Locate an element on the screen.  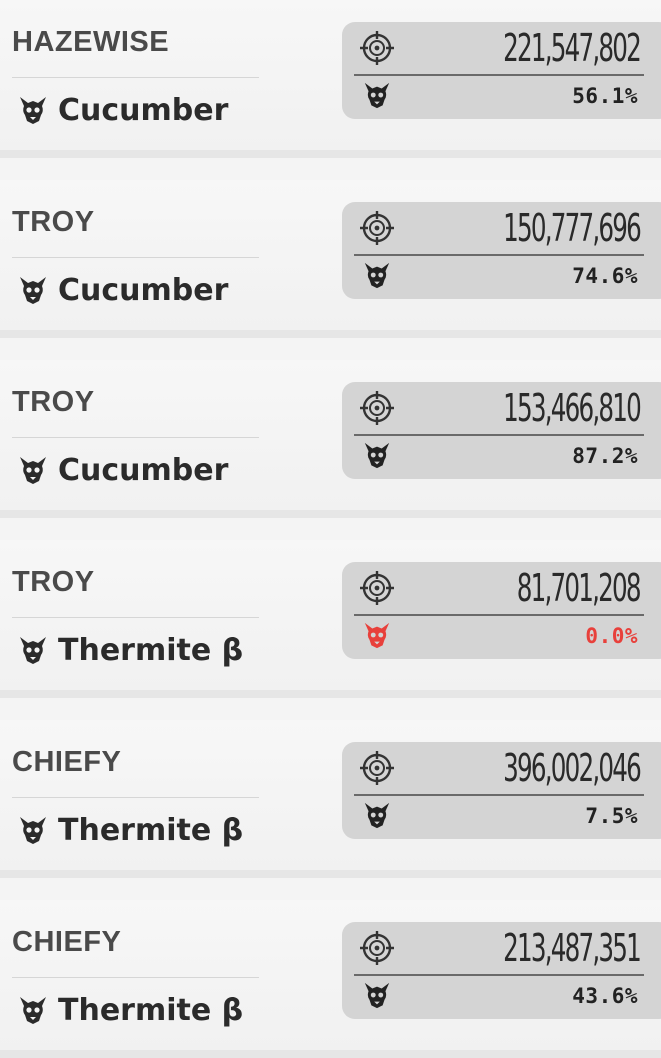
player-name: HAZEWISE is located at coordinates (91, 42).